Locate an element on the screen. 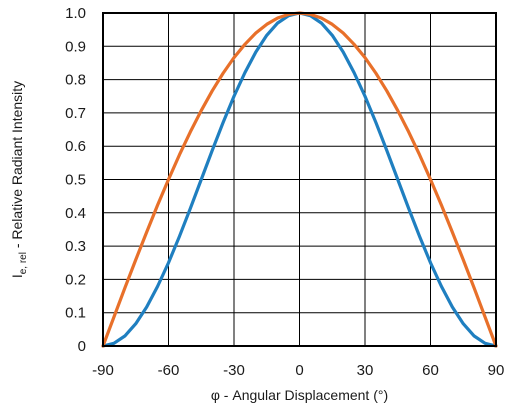  y-axis-label-rest: - Relative Radiant Intensity is located at coordinates (17, 166).